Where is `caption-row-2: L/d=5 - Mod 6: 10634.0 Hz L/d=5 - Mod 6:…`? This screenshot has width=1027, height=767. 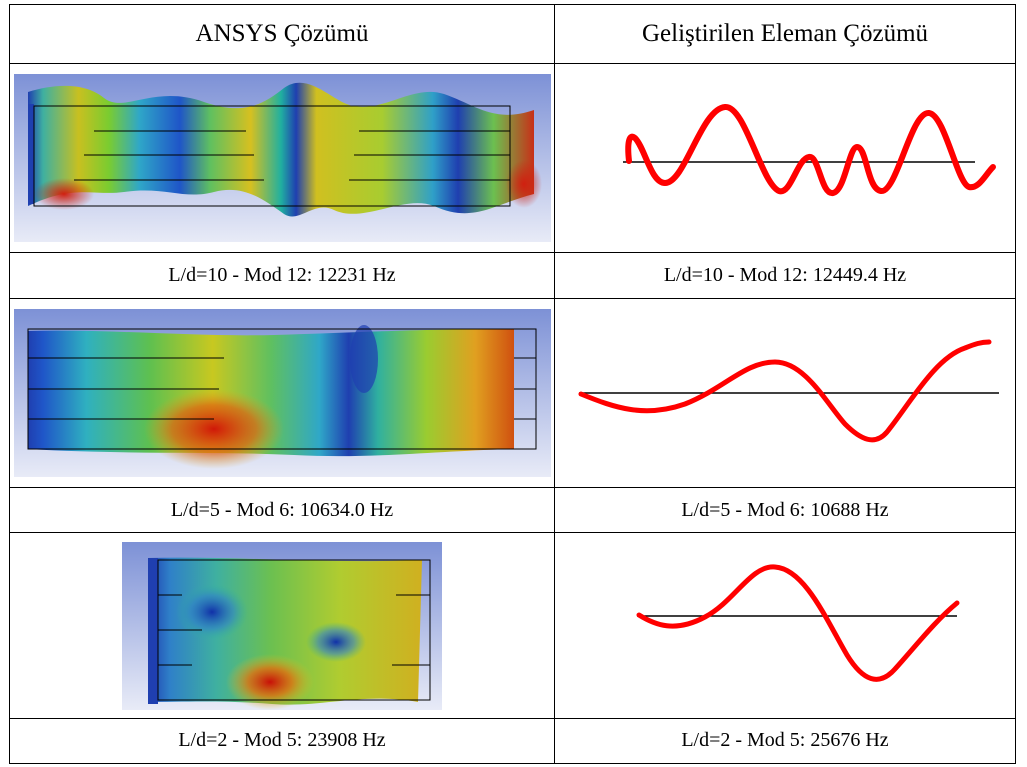
caption-row-2: L/d=5 - Mod 6: 10634.0 Hz L/d=5 - Mod 6:… is located at coordinates (512, 510).